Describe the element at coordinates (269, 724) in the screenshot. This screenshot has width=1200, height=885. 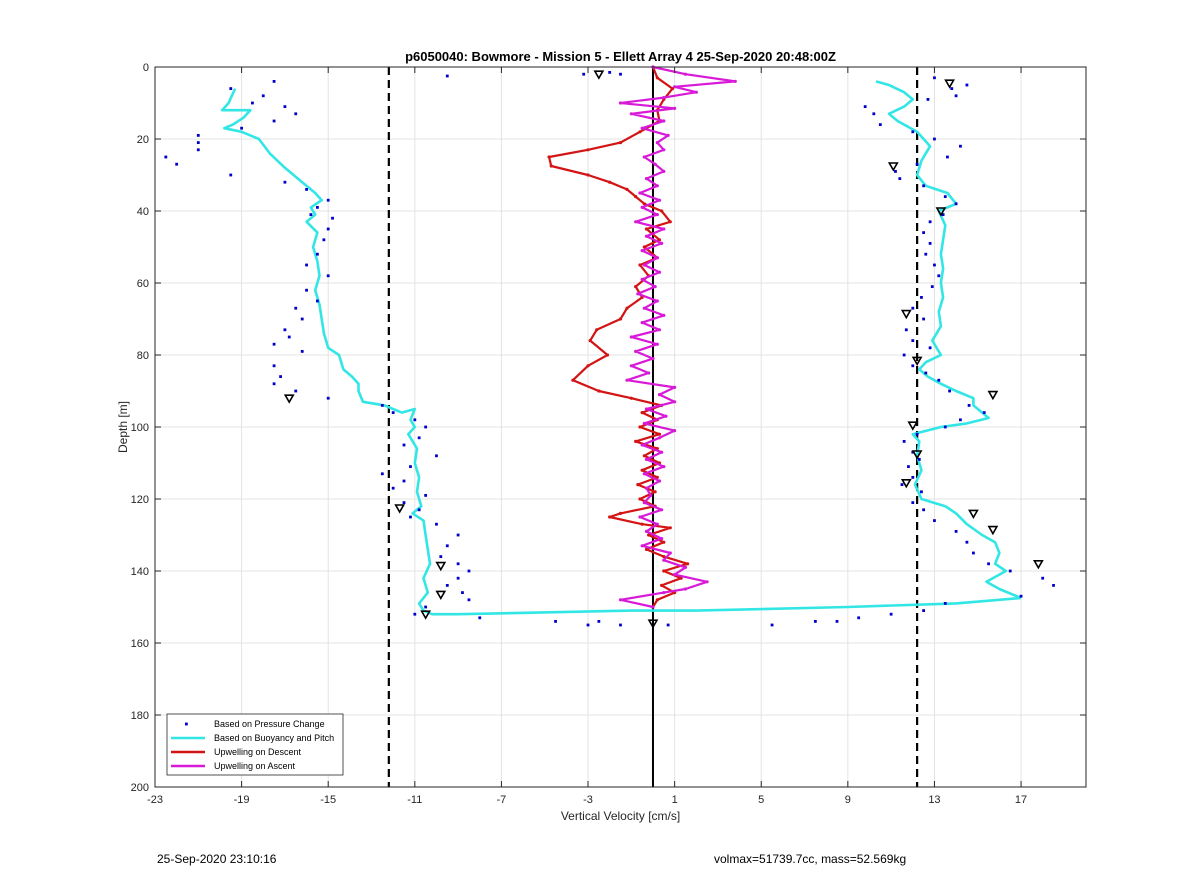
I see `legend-label: Based on Pressure Change` at that location.